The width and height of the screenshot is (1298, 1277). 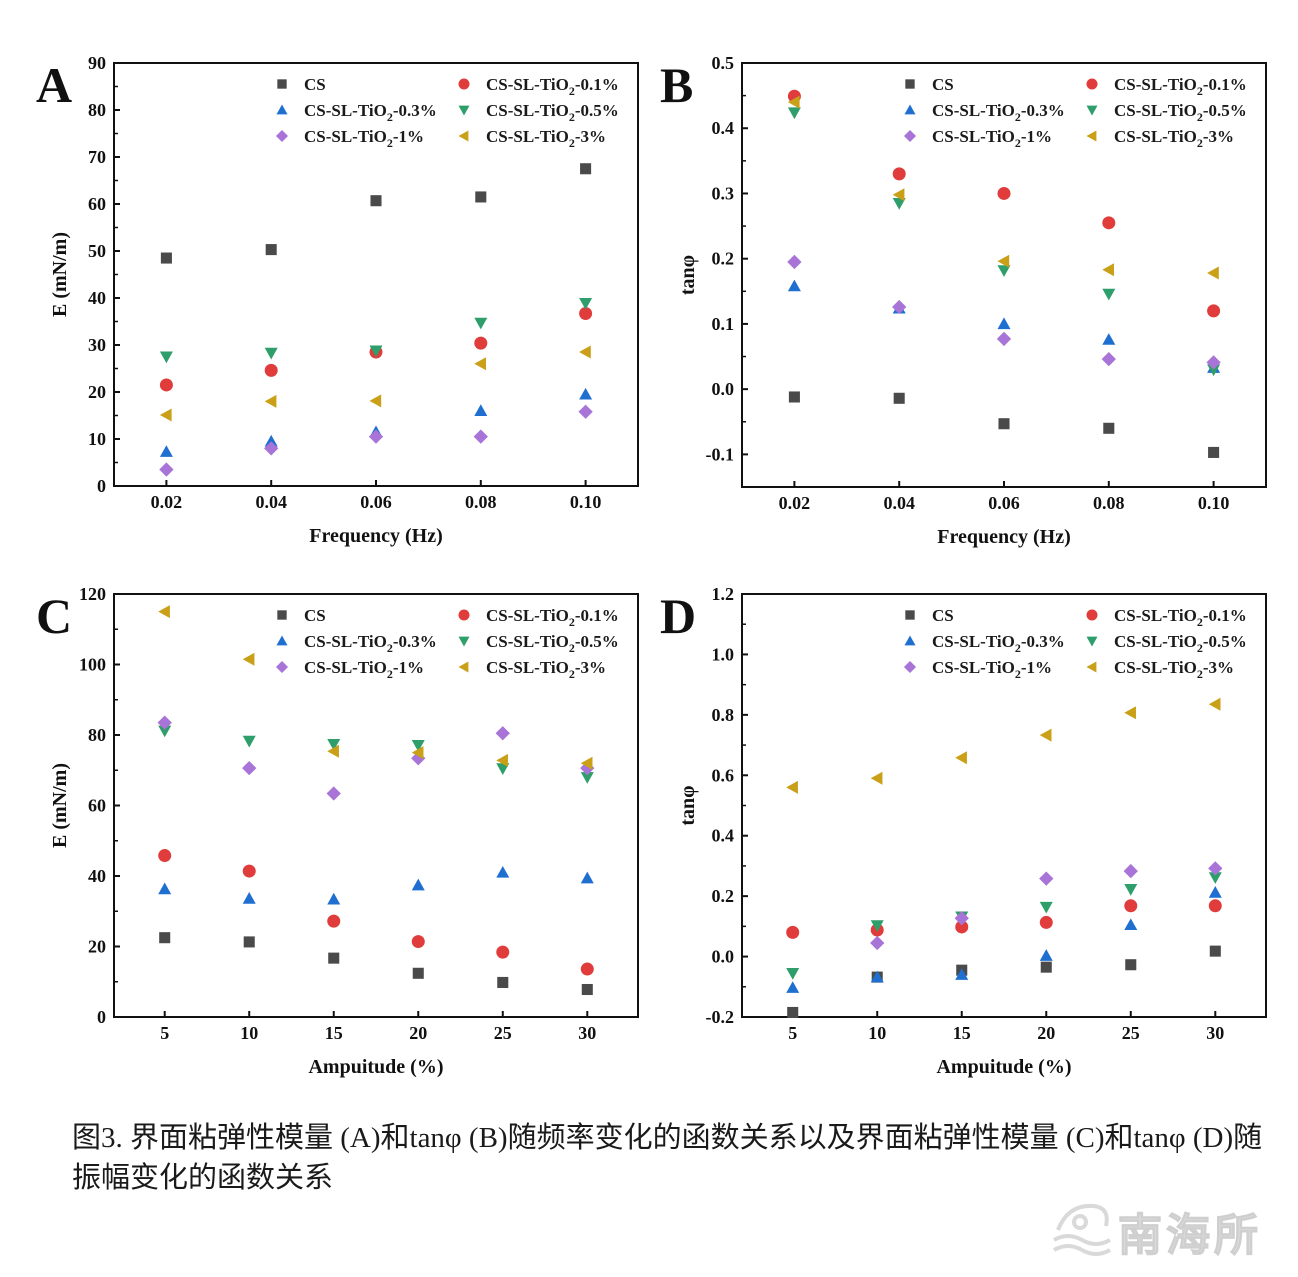 I want to click on watermark-text: 南海所, so click(x=1190, y=1235).